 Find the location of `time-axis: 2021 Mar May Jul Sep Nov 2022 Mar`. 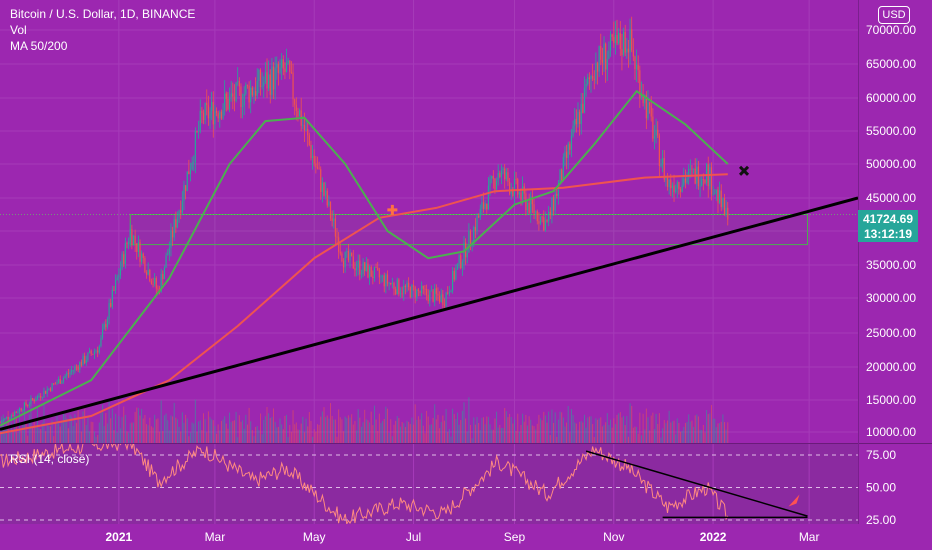

time-axis: 2021 Mar May Jul Sep Nov 2022 Mar is located at coordinates (462, 537).